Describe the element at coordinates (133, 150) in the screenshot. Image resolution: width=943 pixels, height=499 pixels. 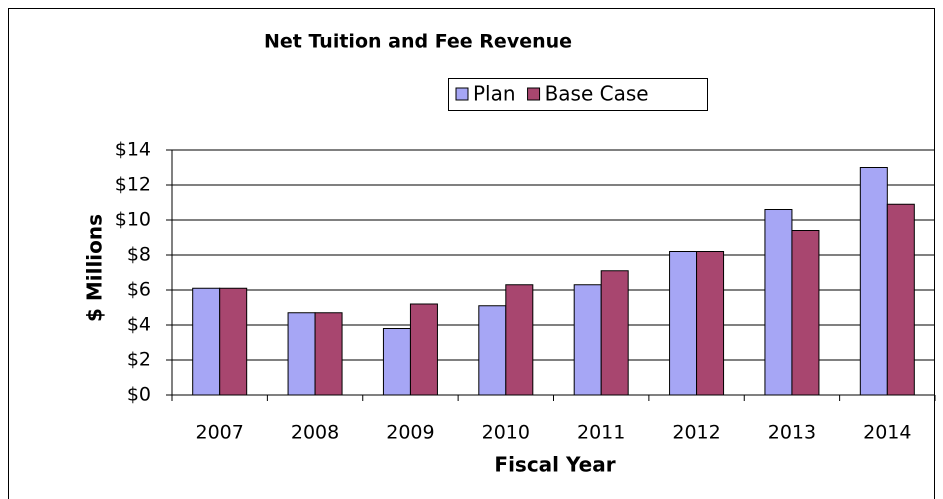
I see `y-tick-label: $14` at that location.